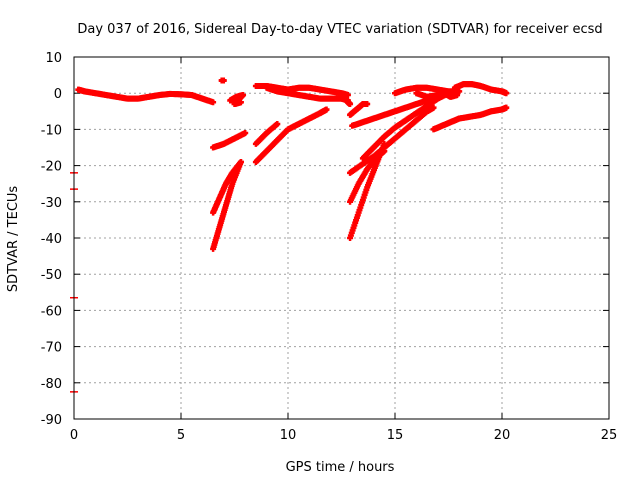 Image resolution: width=640 pixels, height=480 pixels. What do you see at coordinates (395, 435) in the screenshot?
I see `x-tick-label: 15` at bounding box center [395, 435].